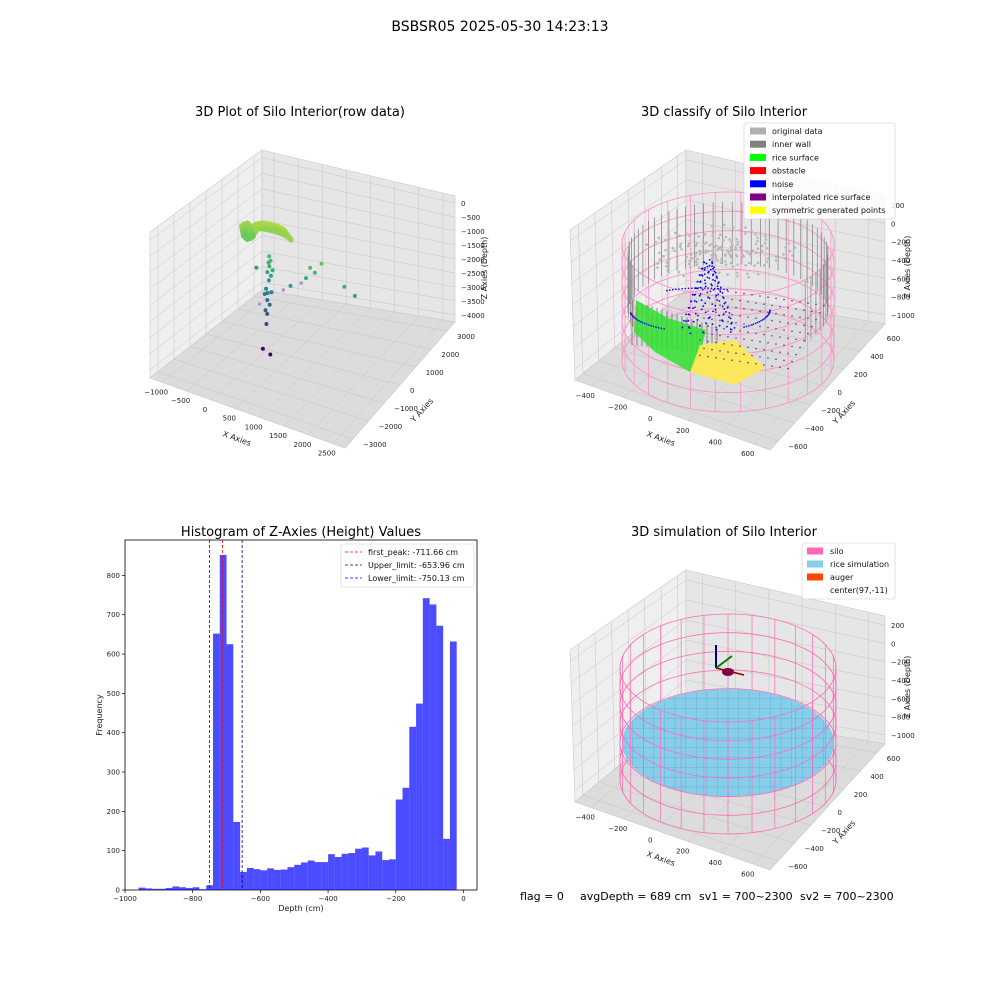 The width and height of the screenshot is (1000, 1000). I want to click on y-tick-label: 200, so click(860, 375).